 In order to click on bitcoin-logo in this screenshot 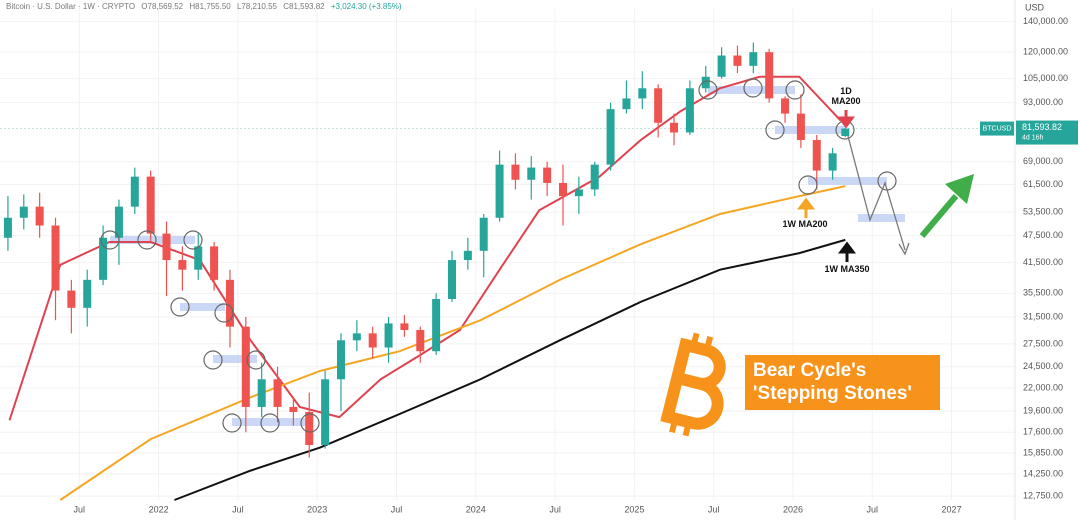, I will do `click(693, 384)`.